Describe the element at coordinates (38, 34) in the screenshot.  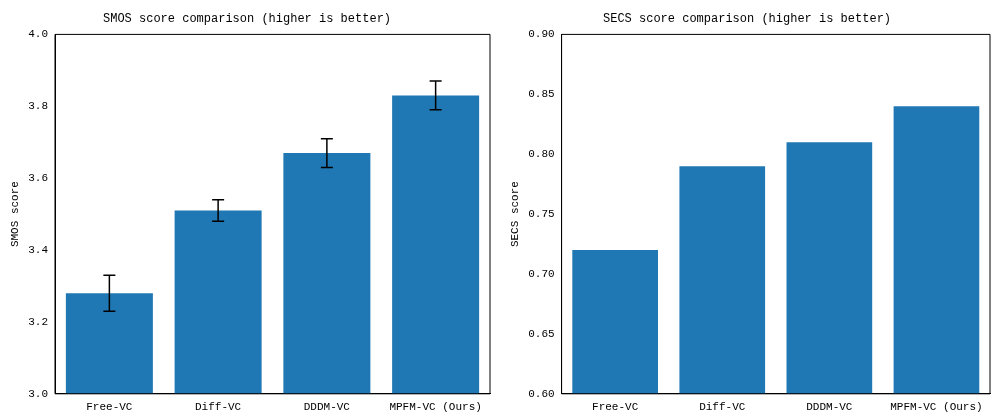
I see `y-tick-label: 4.0` at that location.